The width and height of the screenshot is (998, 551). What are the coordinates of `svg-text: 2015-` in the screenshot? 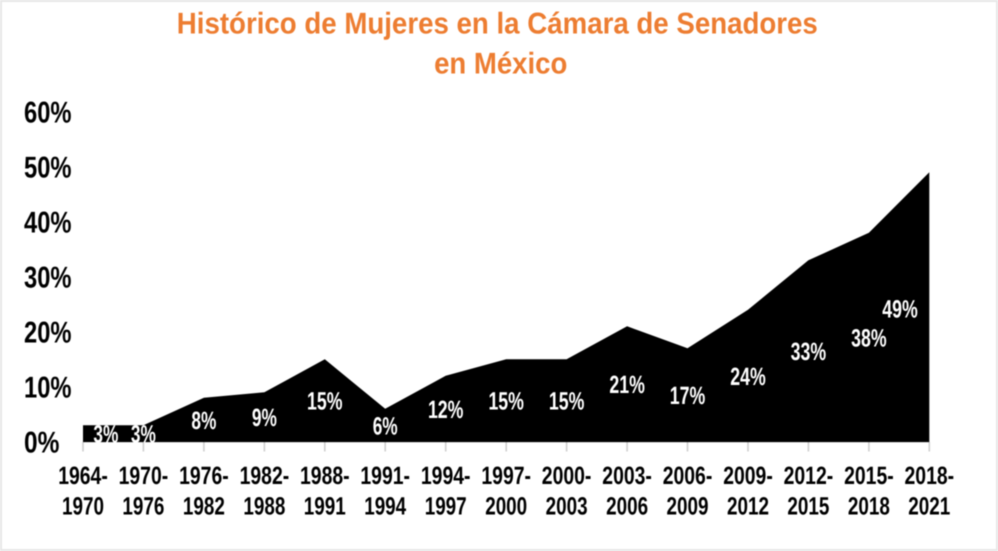 It's located at (869, 476).